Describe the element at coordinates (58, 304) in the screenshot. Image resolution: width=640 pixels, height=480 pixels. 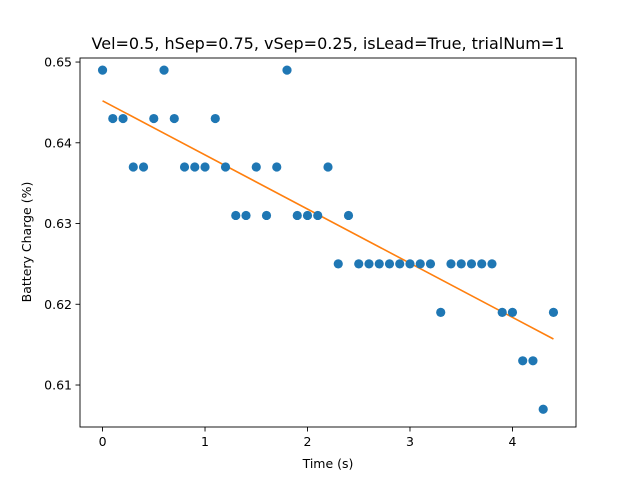
I see `y-tick-label: 0.62` at that location.